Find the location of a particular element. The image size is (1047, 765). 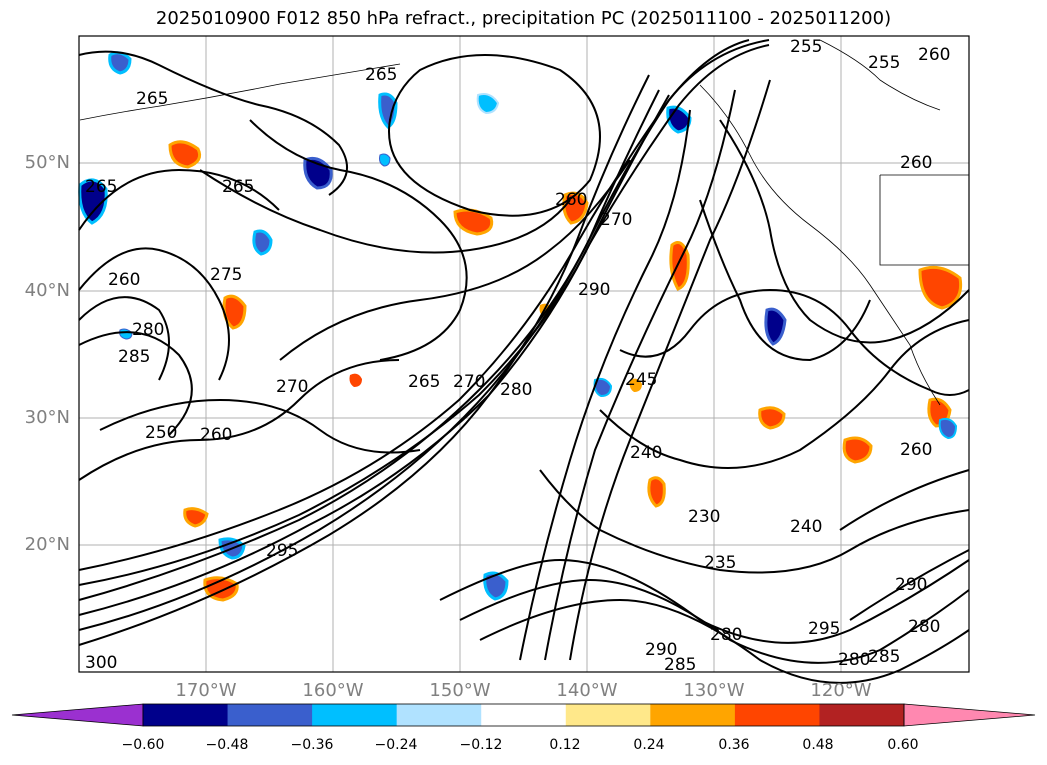

colorbar-tick-label: −0.48 is located at coordinates (227, 745).